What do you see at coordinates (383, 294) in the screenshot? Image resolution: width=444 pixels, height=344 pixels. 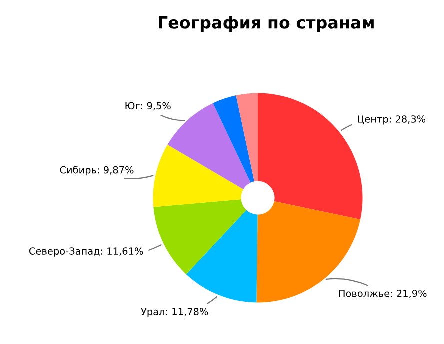 I see `slice-label: Поволжье: 21,9%` at bounding box center [383, 294].